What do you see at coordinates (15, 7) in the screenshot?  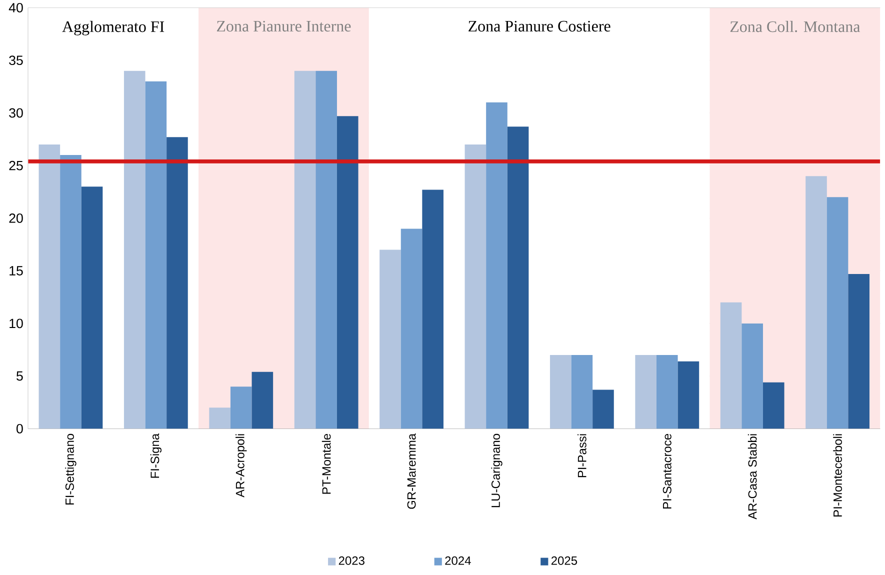 I see `y-tick-label: 40` at bounding box center [15, 7].